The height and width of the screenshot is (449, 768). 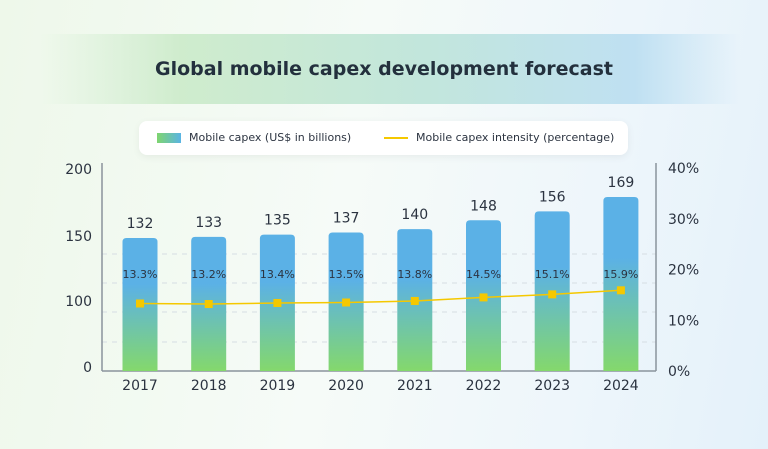 I want to click on right-tick-label: 40%, so click(x=683, y=169).